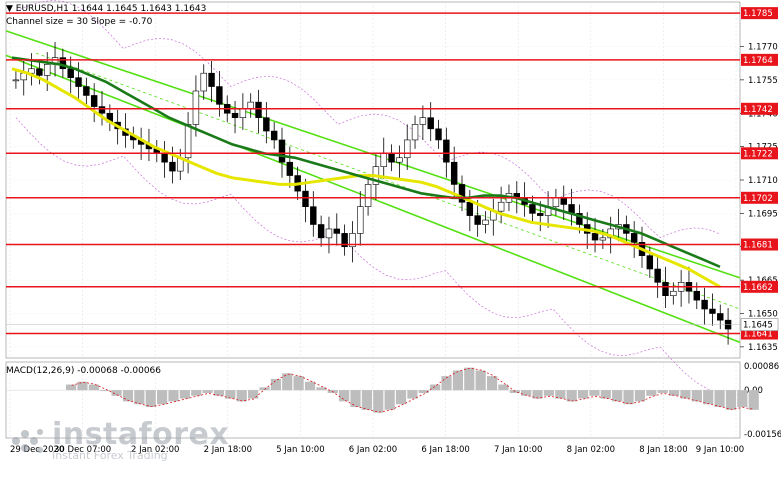  What do you see at coordinates (300, 450) in the screenshot?
I see `x-tick-label: 5 Jan 10:00` at bounding box center [300, 450].